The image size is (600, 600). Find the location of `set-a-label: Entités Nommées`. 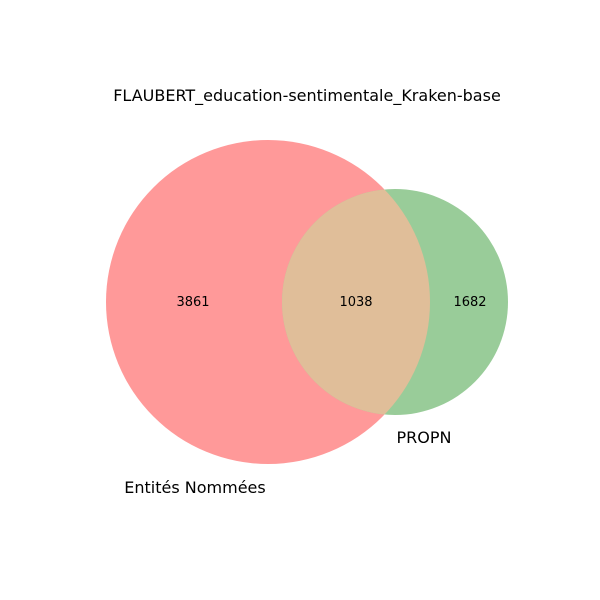

set-a-label: Entités Nommées is located at coordinates (194, 487).